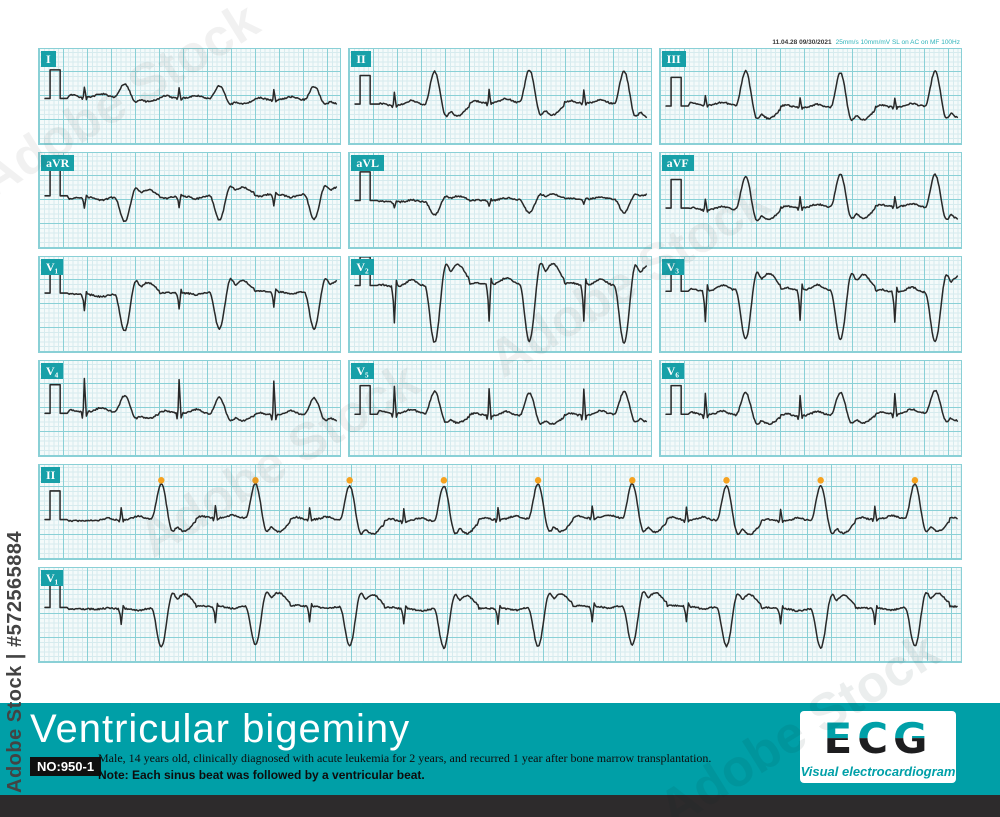 The width and height of the screenshot is (1000, 817). I want to click on lead-label: V₄, so click(52, 371).